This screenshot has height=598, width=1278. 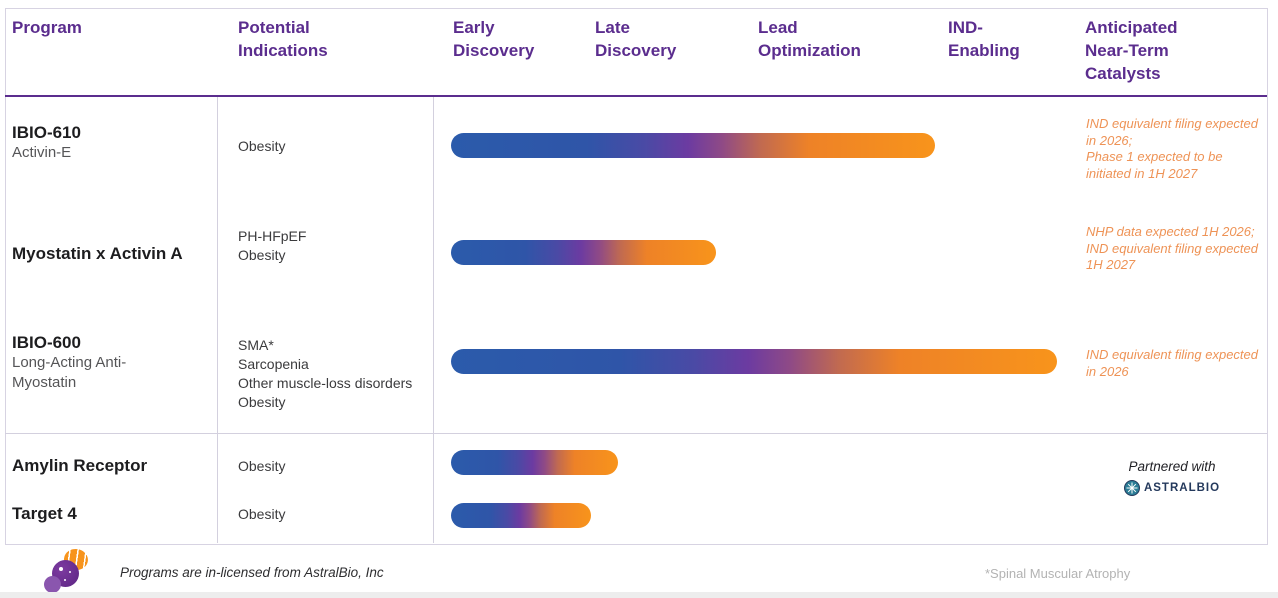 What do you see at coordinates (639, 595) in the screenshot?
I see `bottom-edge-strip` at bounding box center [639, 595].